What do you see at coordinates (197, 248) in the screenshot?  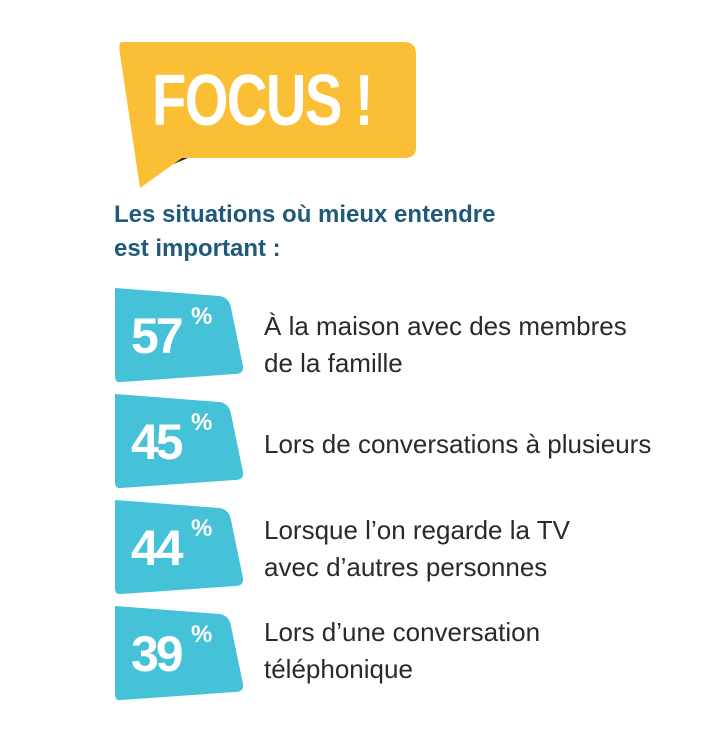 I see `subtitle-line-2: est important :` at bounding box center [197, 248].